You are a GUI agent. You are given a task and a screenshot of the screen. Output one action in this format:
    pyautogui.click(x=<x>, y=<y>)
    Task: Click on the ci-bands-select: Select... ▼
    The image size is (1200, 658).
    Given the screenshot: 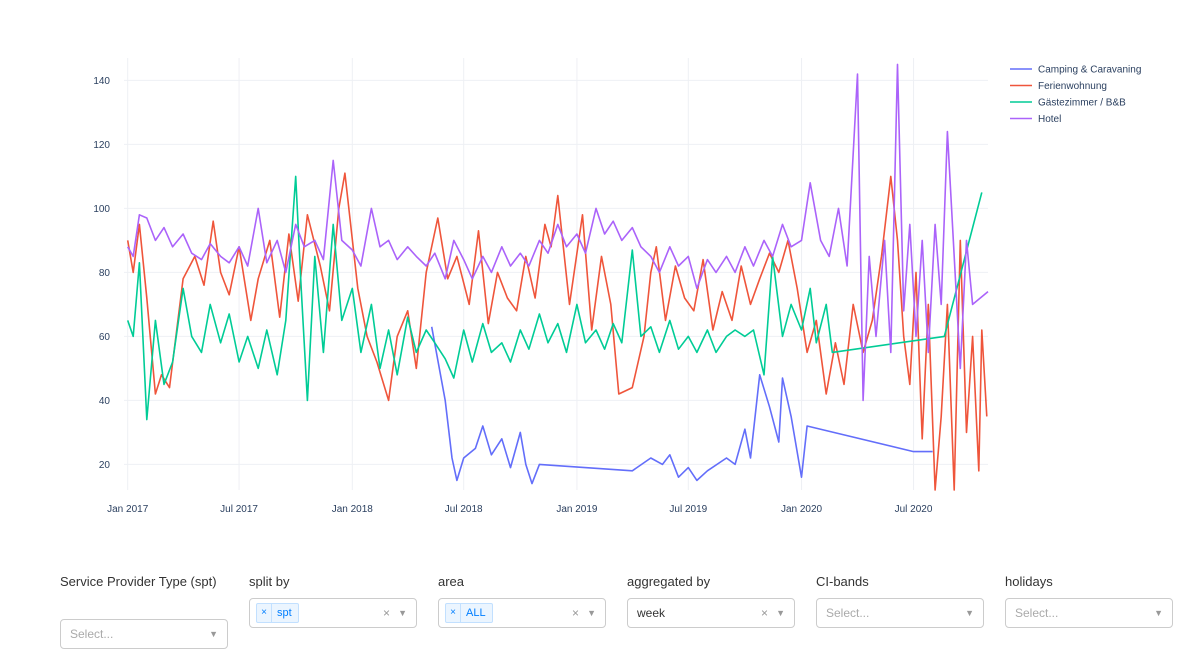 What is the action you would take?
    pyautogui.click(x=900, y=613)
    